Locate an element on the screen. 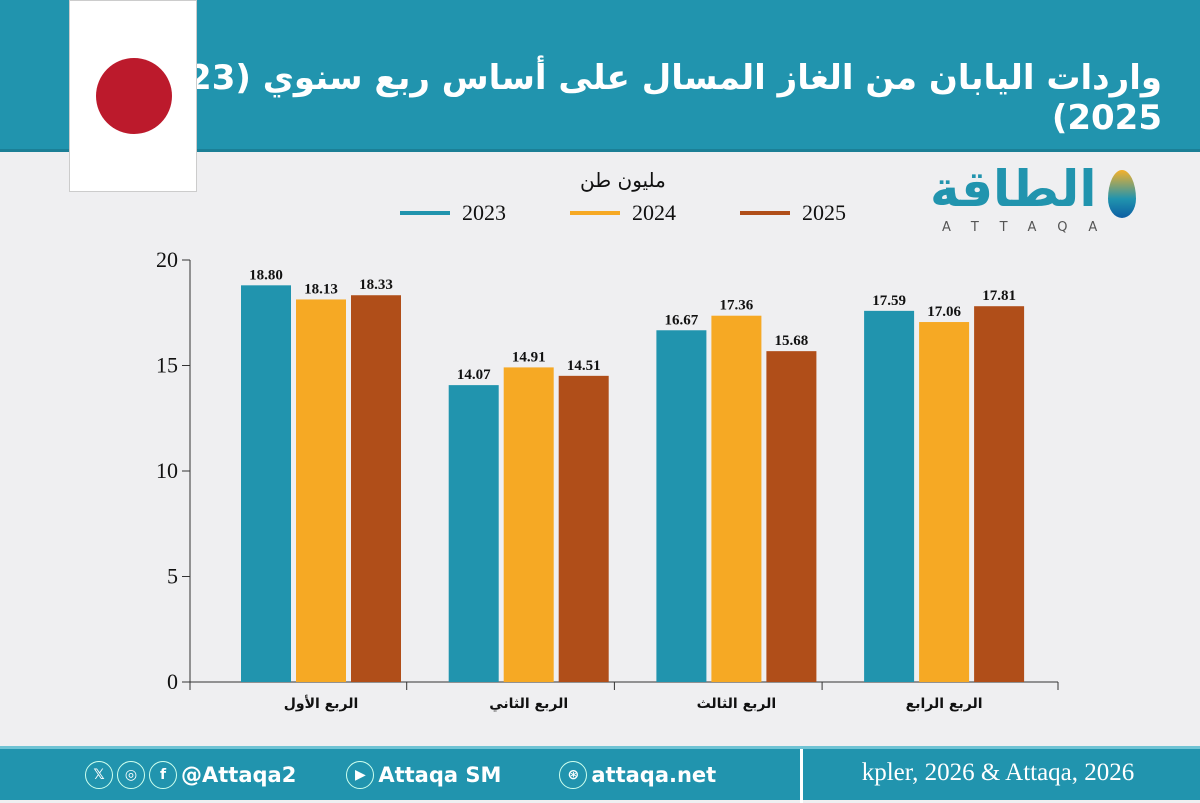 This screenshot has width=1200, height=803. data-label: 14.91 is located at coordinates (529, 357).